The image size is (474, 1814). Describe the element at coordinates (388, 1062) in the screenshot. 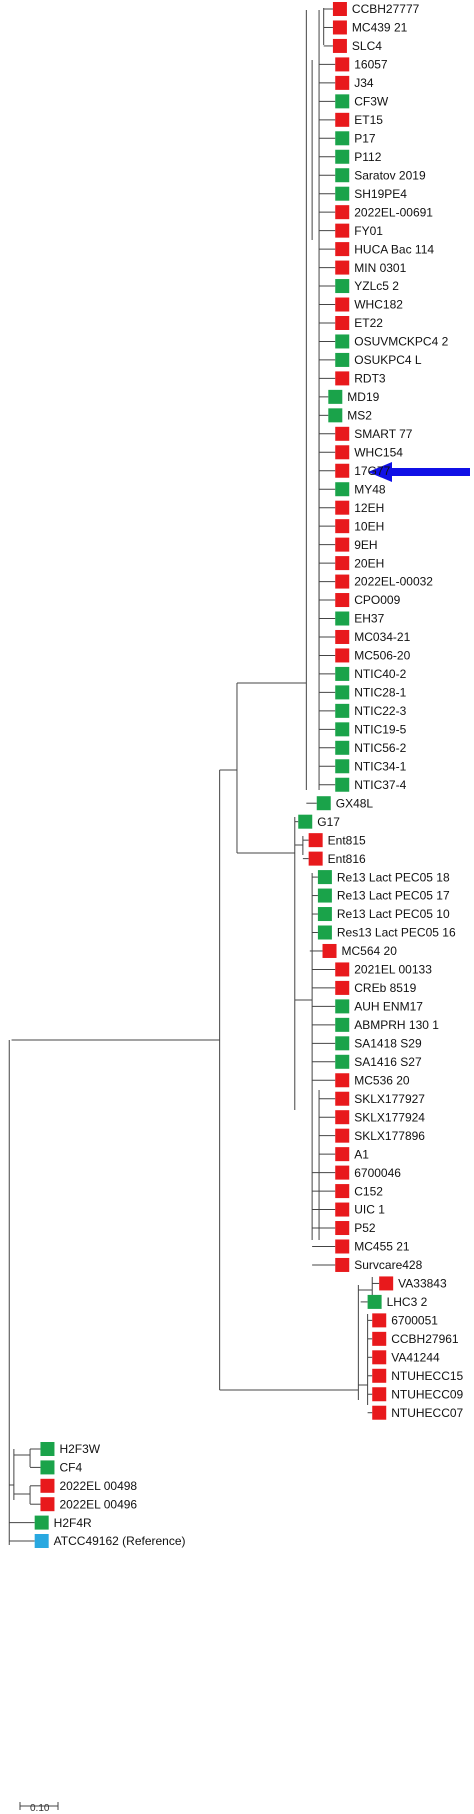

I see `leaf-label: SA1416 S27` at that location.